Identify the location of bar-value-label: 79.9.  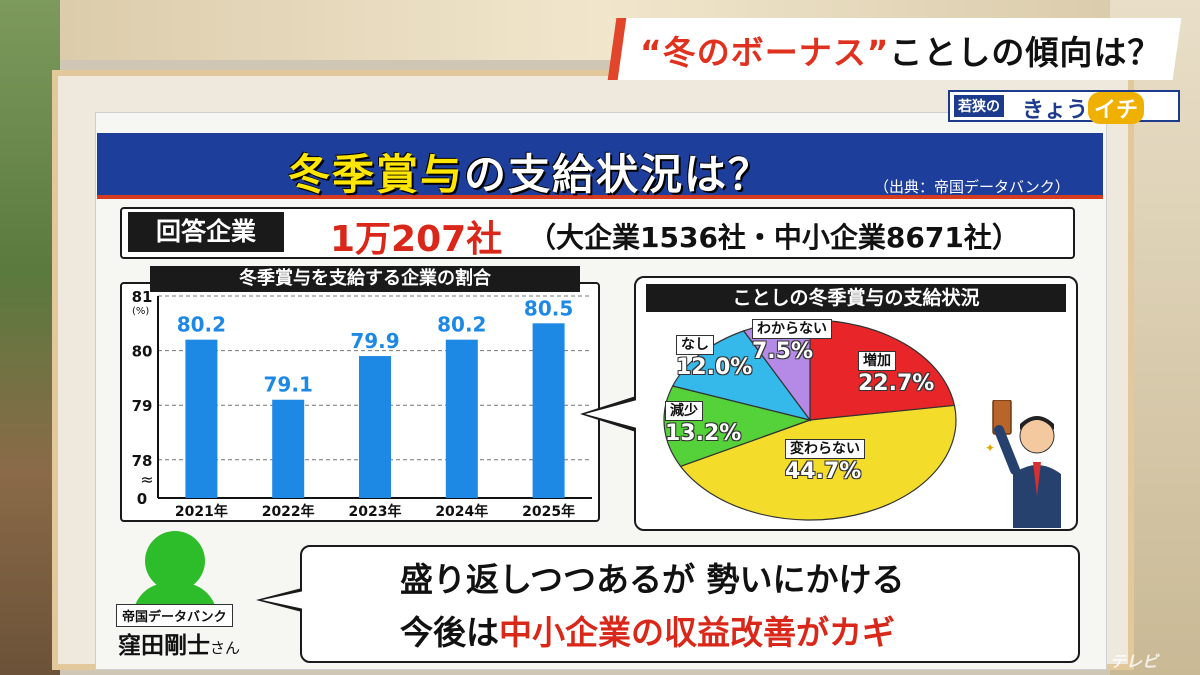
(374, 341).